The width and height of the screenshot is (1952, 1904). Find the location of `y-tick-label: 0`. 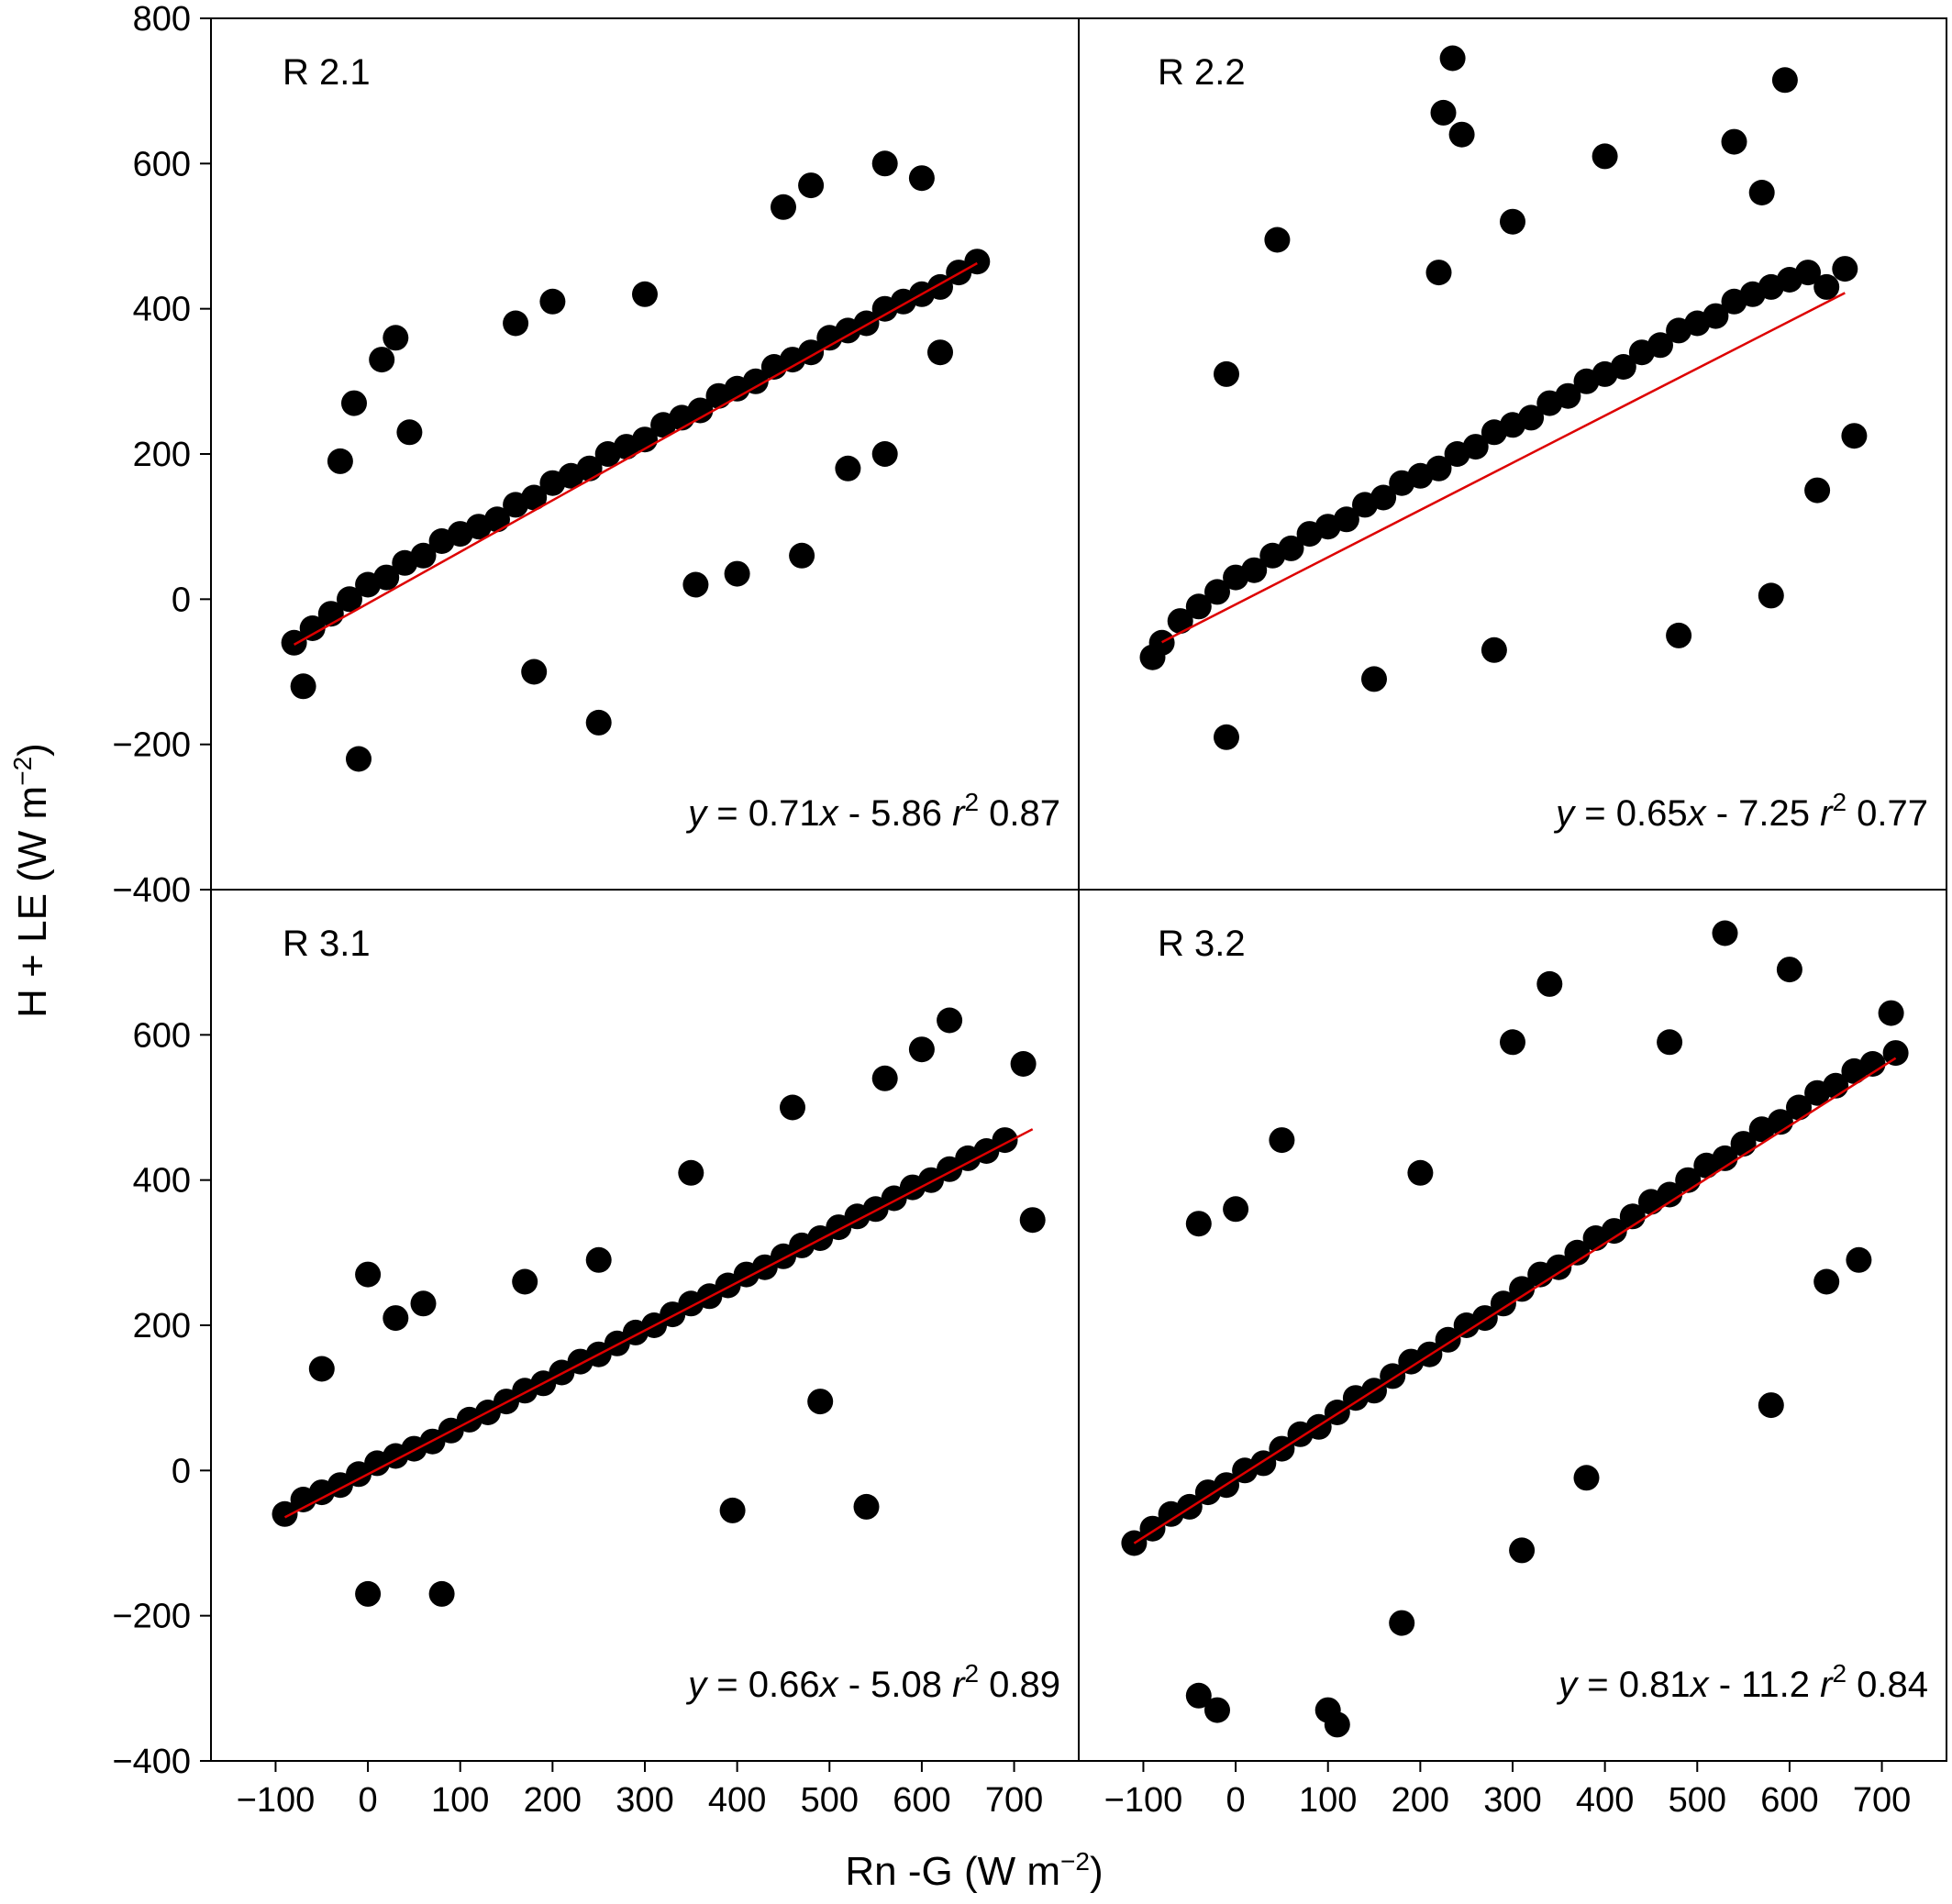

y-tick-label: 0 is located at coordinates (181, 600).